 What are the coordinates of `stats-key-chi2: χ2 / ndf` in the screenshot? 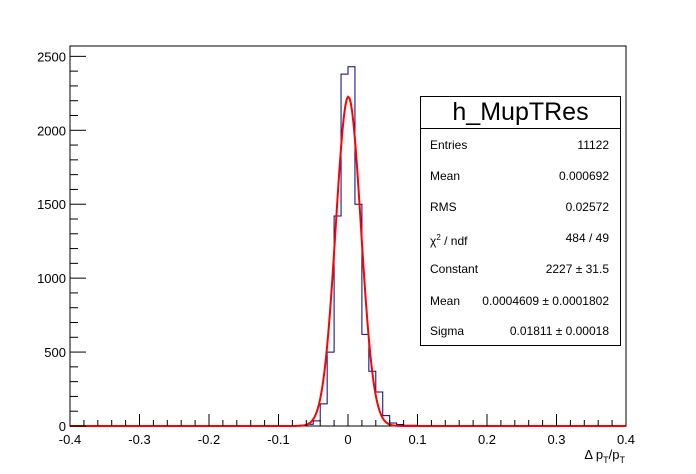 It's located at (449, 240).